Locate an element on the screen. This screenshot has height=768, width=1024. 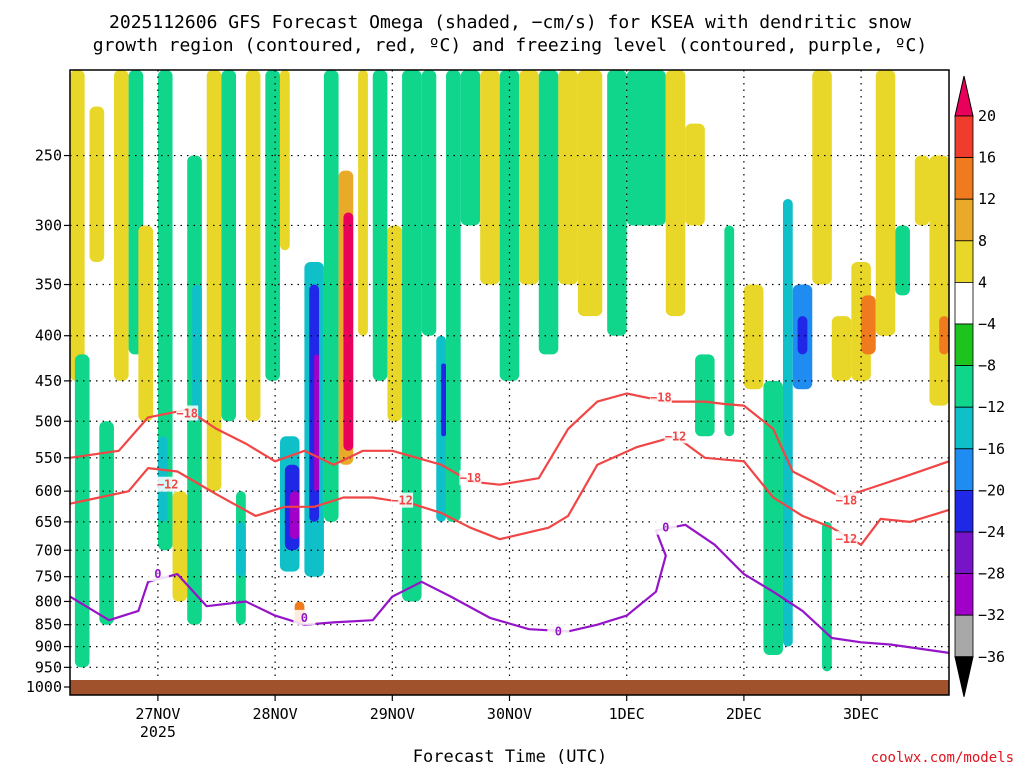
y-tick-label: 1000 is located at coordinates (44, 687).